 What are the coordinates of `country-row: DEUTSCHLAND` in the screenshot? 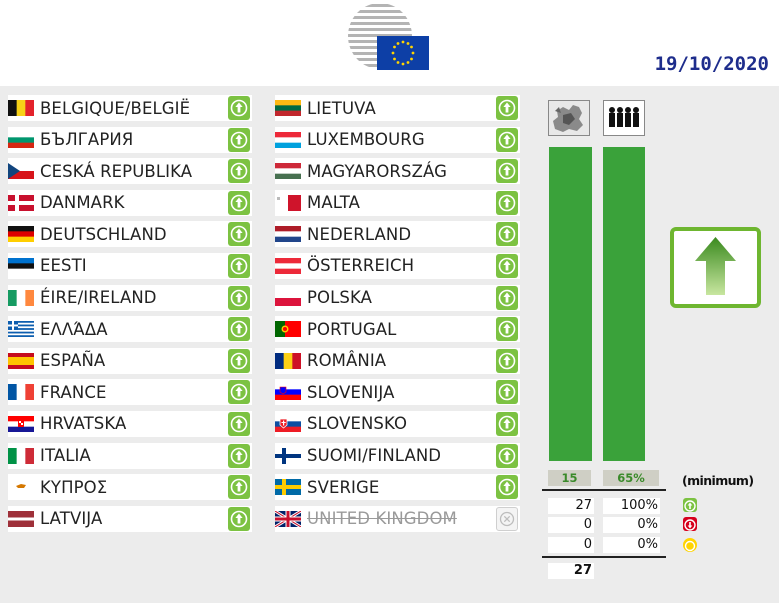 It's located at (130, 234).